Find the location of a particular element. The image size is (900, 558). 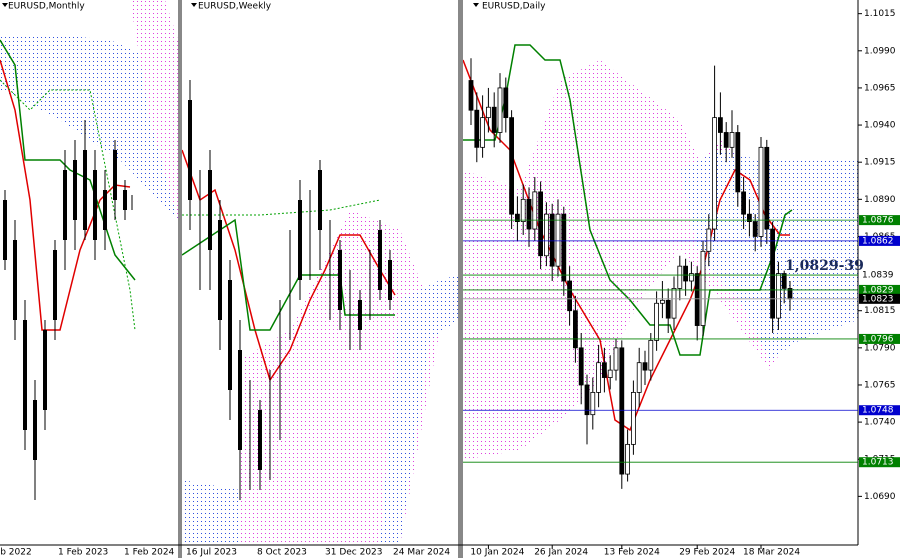

x-tick-label: 18 Mar 2024 is located at coordinates (771, 553).